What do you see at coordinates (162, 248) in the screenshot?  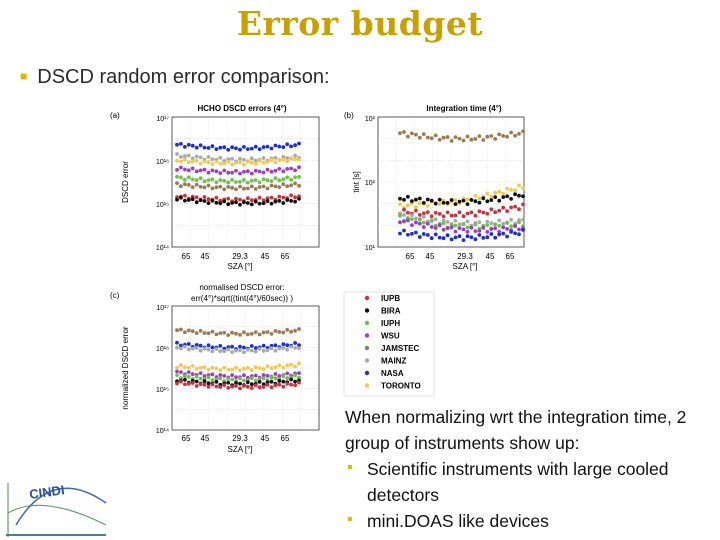 I see `panel-a-ytick-3: 10¹⁴` at bounding box center [162, 248].